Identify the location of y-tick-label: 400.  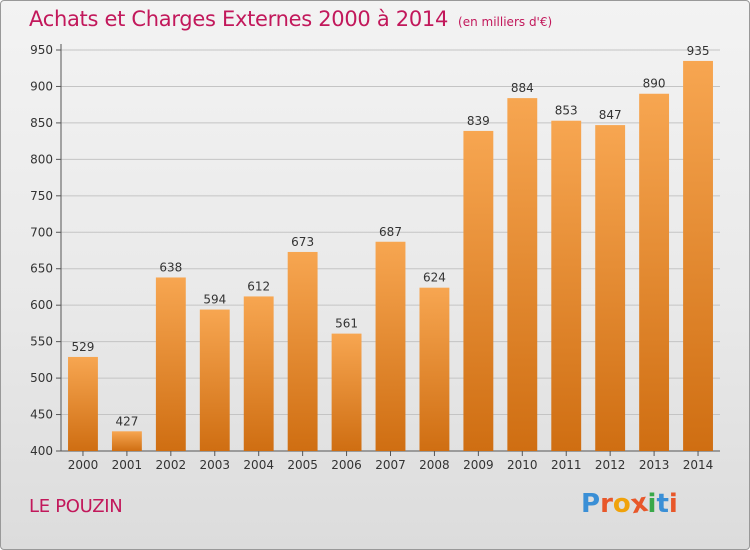
(41, 451).